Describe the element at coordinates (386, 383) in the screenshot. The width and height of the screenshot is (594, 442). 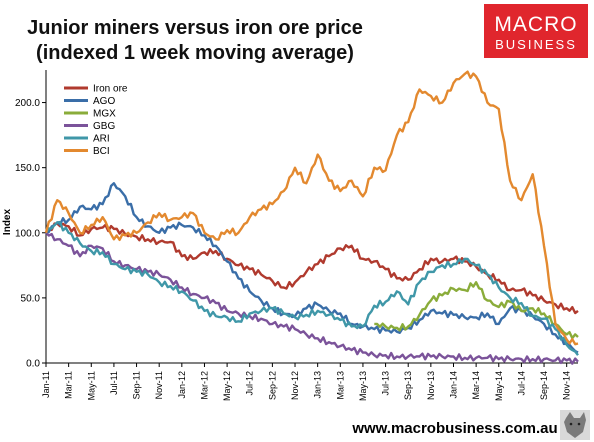
I see `x-tick-label: Jul-13` at that location.